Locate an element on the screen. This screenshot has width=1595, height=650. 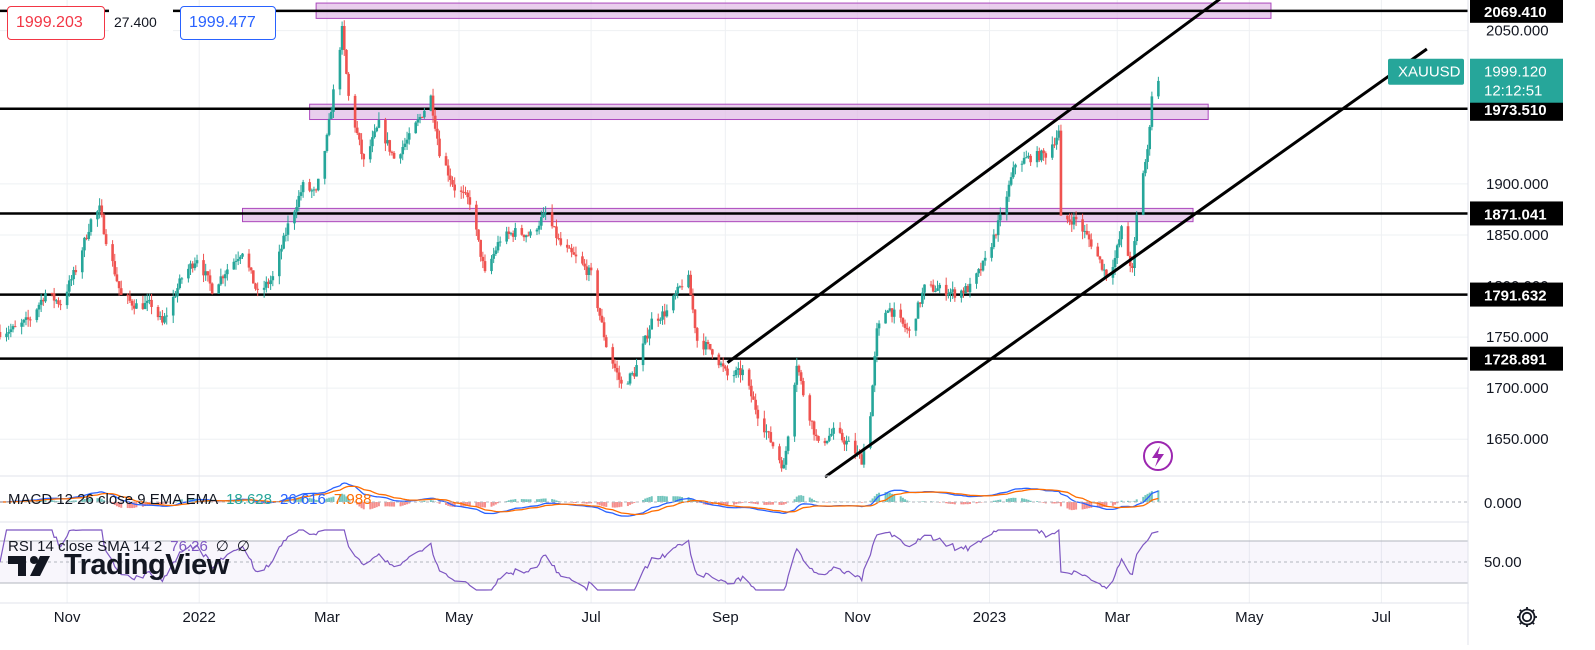
tradingview-logo: TradingView is located at coordinates (118, 565).